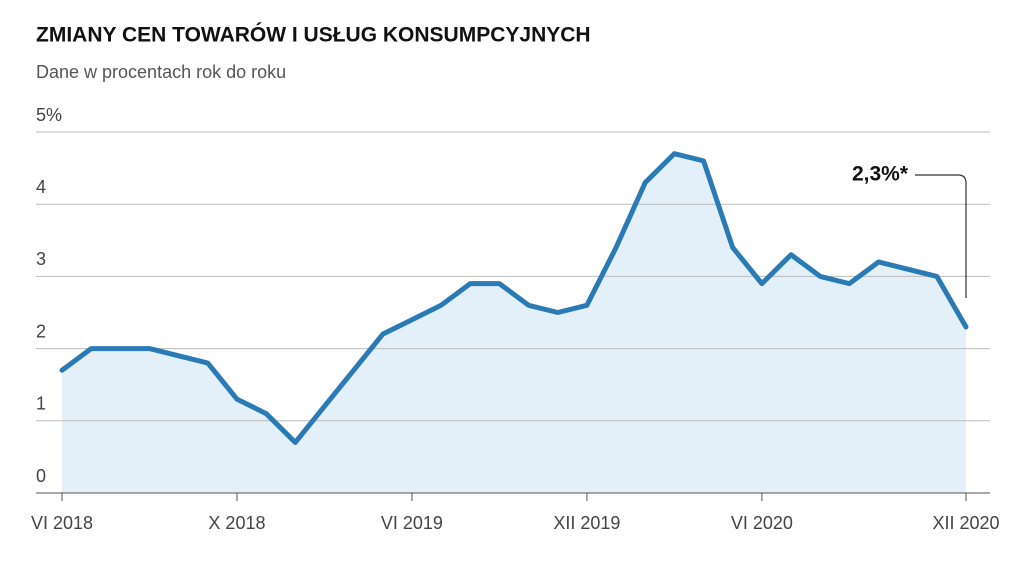  Describe the element at coordinates (236, 523) in the screenshot. I see `x-tick-label: X 2018` at that location.